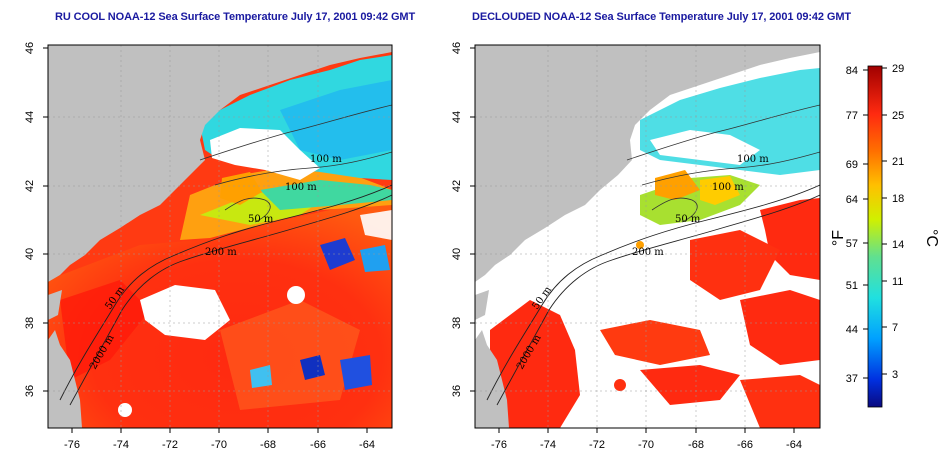 This screenshot has width=950, height=475. Describe the element at coordinates (30, 219) in the screenshot. I see `left-lat-tick-labels: 36 38 40 42 44 46` at that location.